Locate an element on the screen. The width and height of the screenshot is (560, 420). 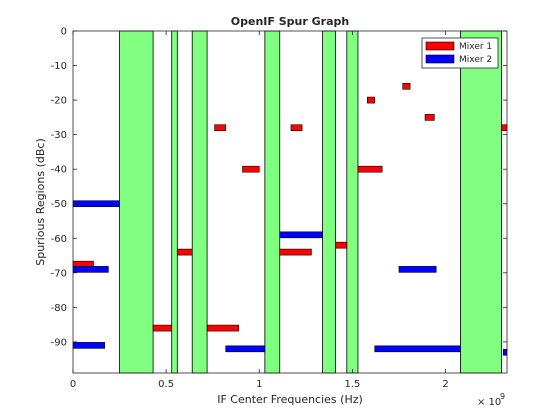
x-tick-label: 0 is located at coordinates (73, 384).